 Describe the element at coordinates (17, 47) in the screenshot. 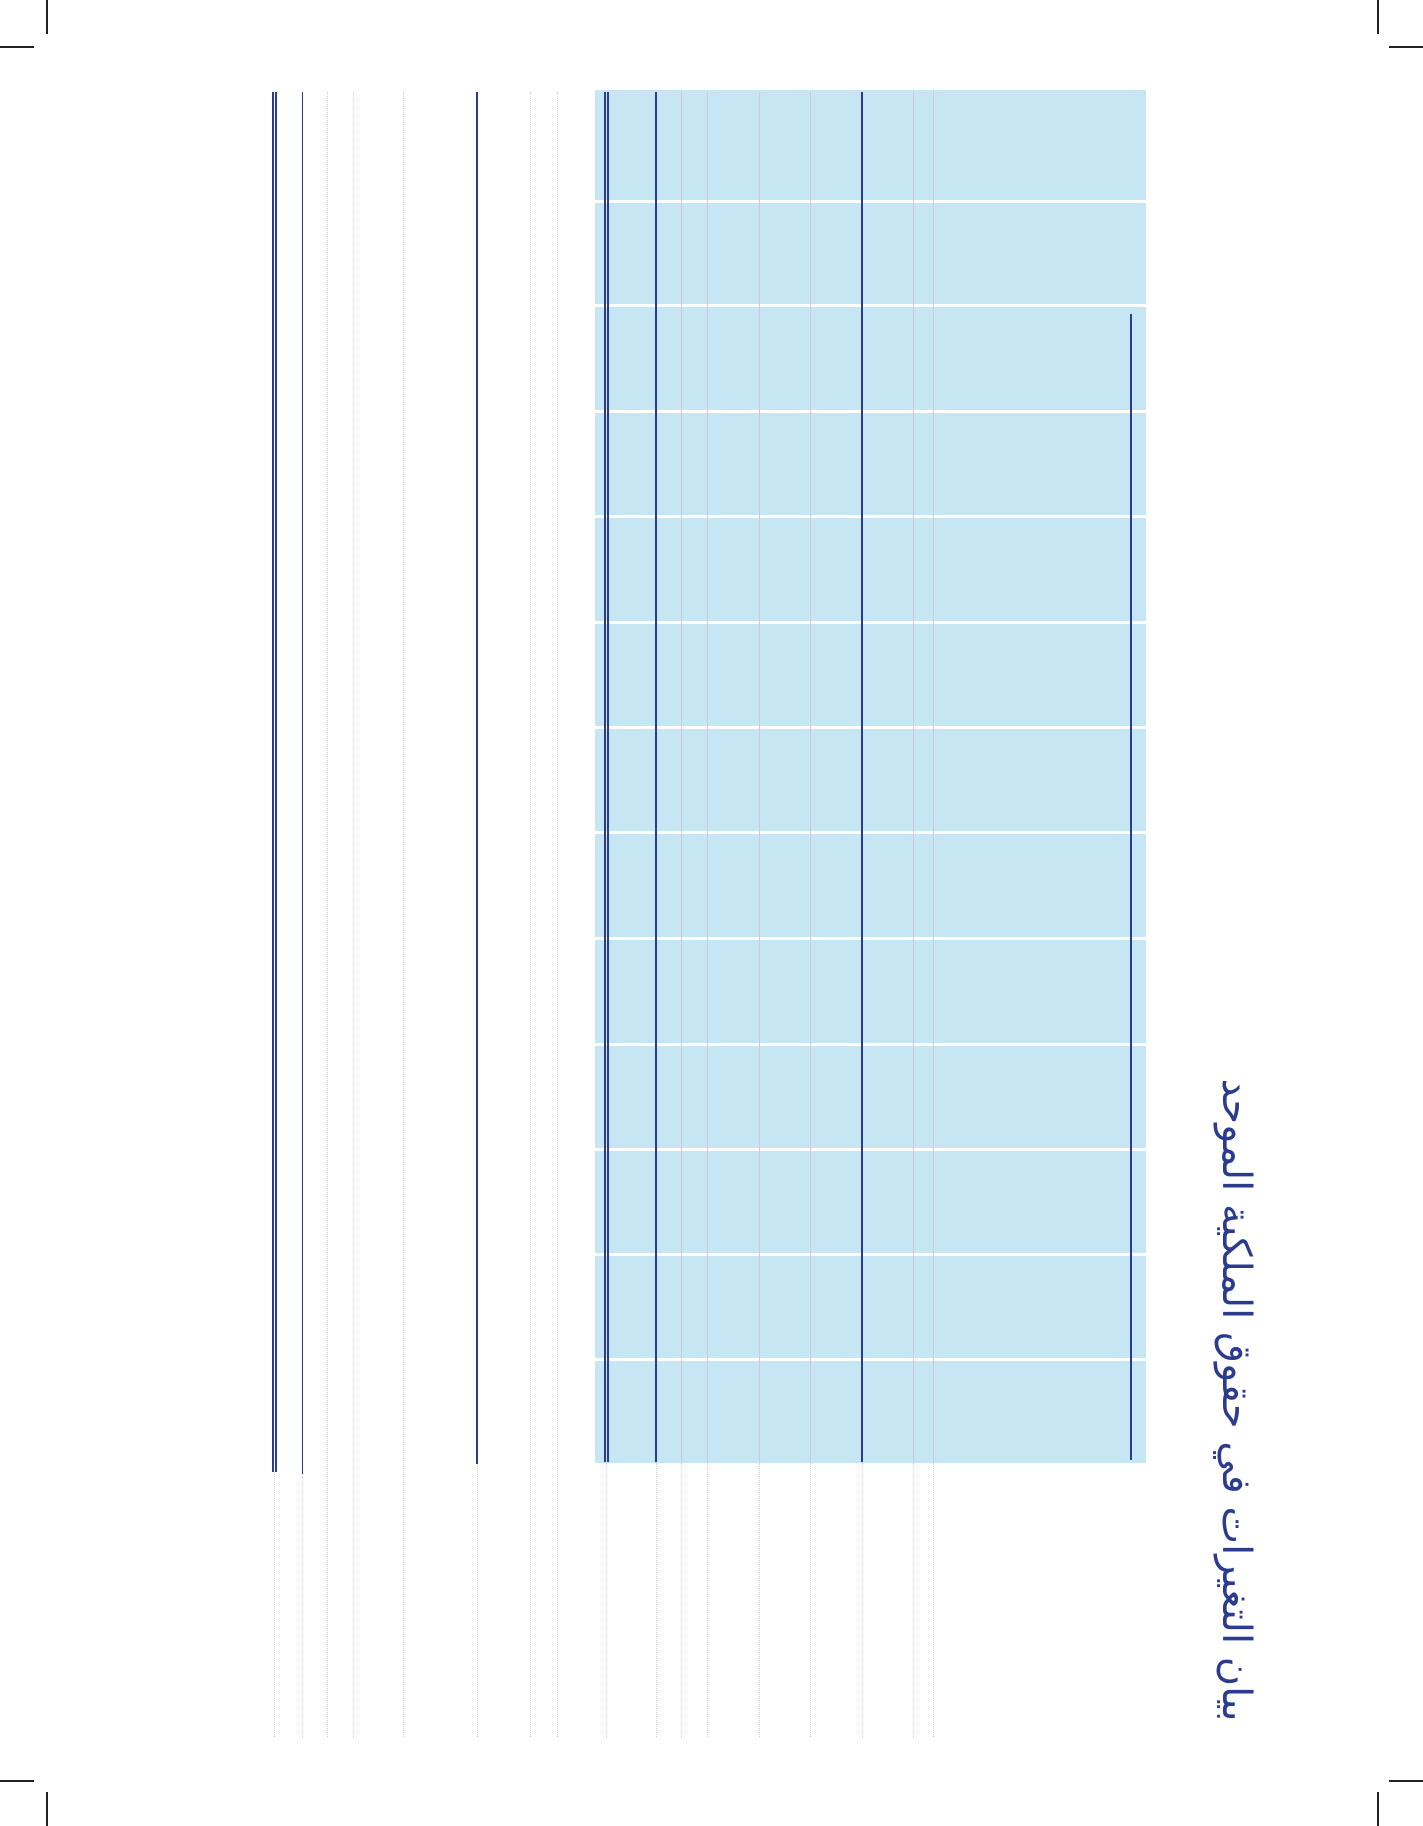

I see `crop-mark-top-left-horizontal` at that location.